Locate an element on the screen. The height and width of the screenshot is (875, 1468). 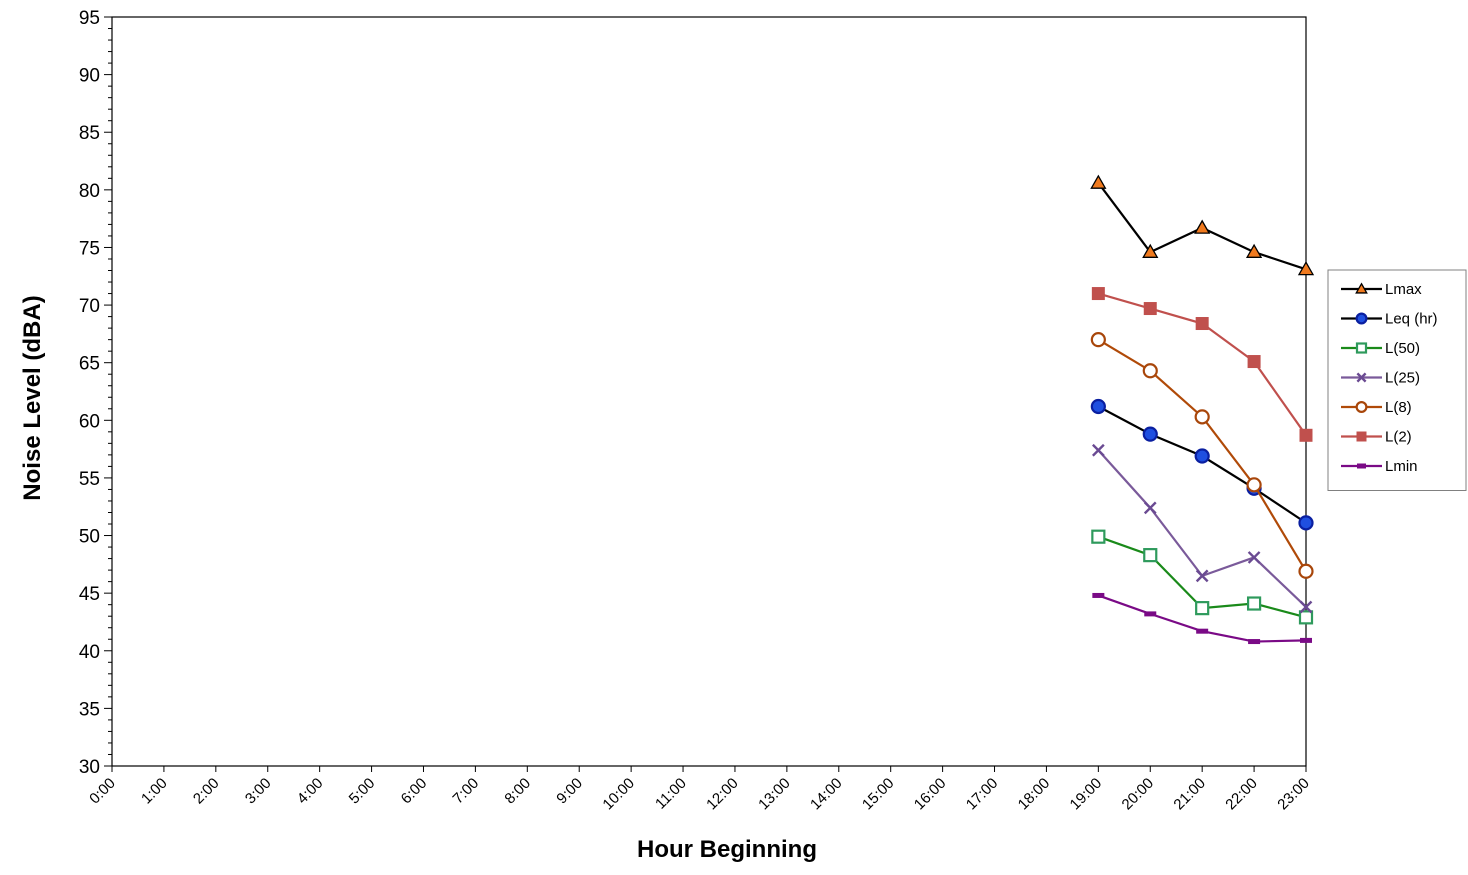
x-tick-label: 7:00 is located at coordinates (466, 791).